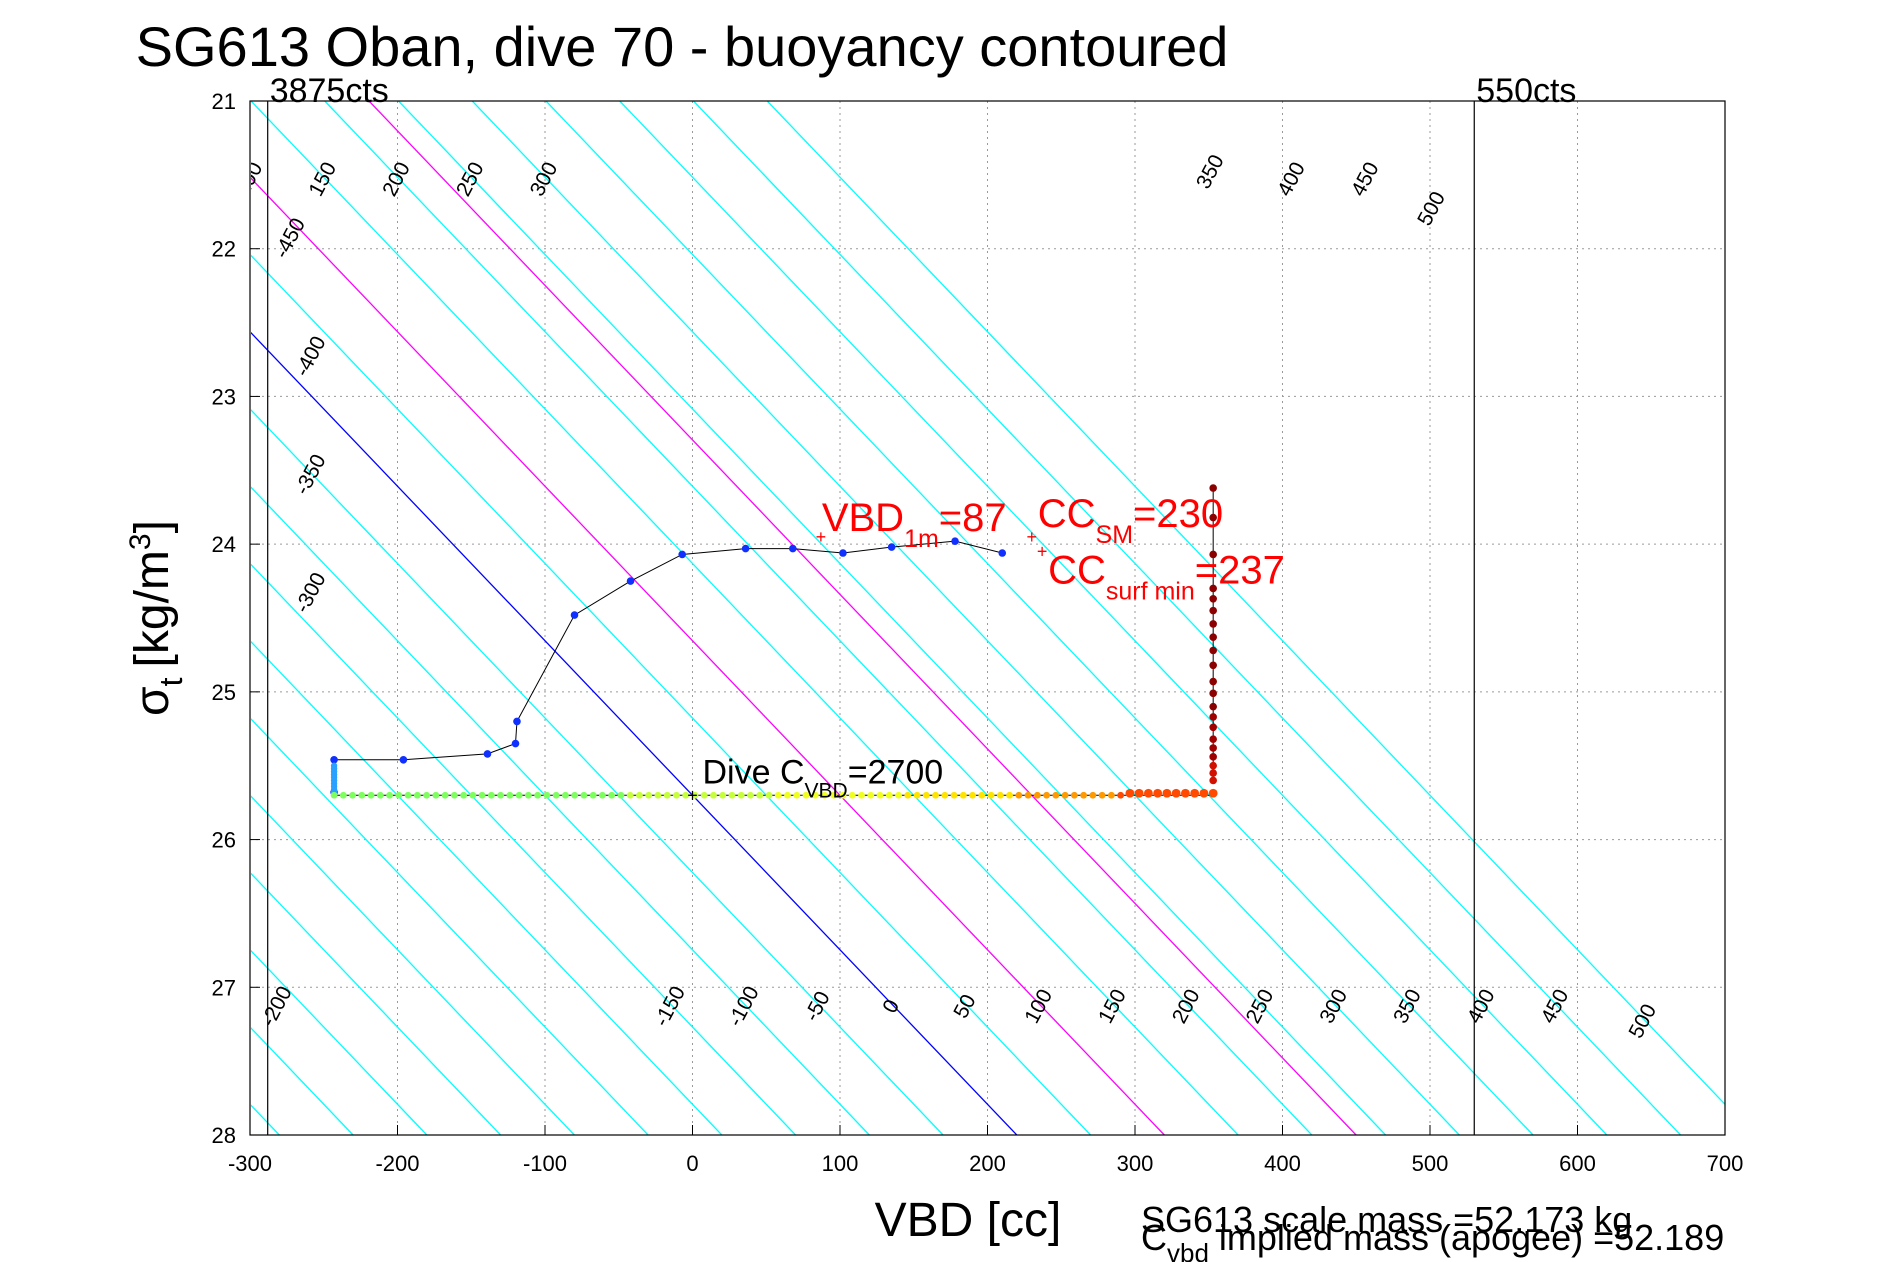 This screenshot has height=1262, width=1891. What do you see at coordinates (152, 608) in the screenshot?
I see `y-axis-label-unit: [kg/m` at bounding box center [152, 608].